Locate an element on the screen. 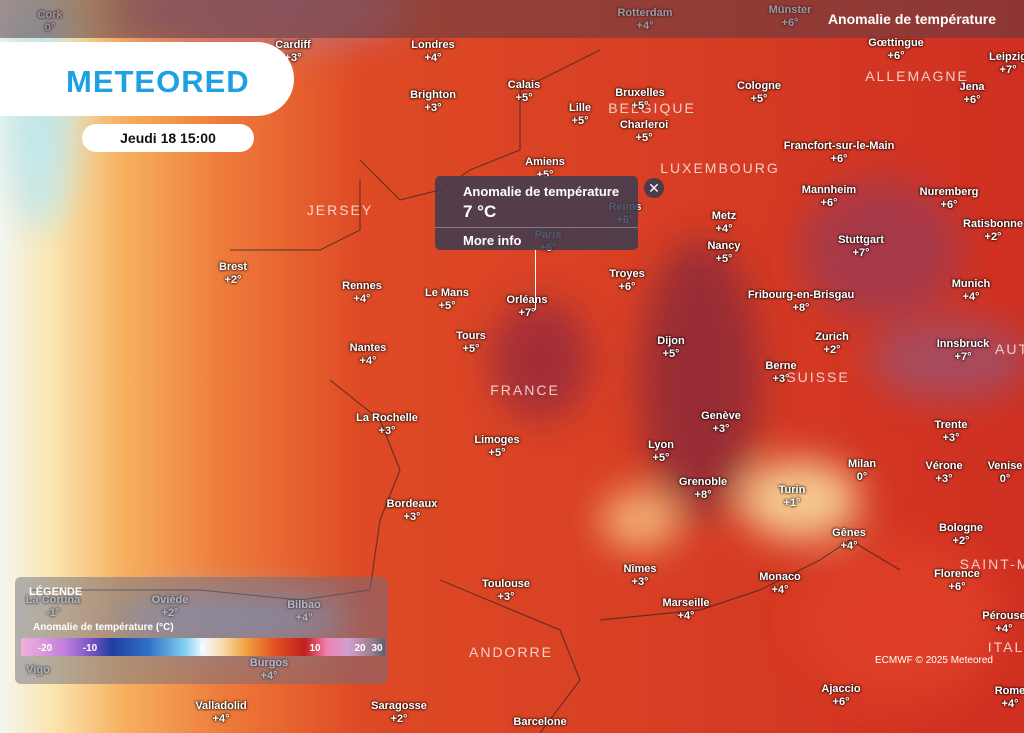 This screenshot has height=733, width=1024. city-name: Innsbruck is located at coordinates (963, 344).